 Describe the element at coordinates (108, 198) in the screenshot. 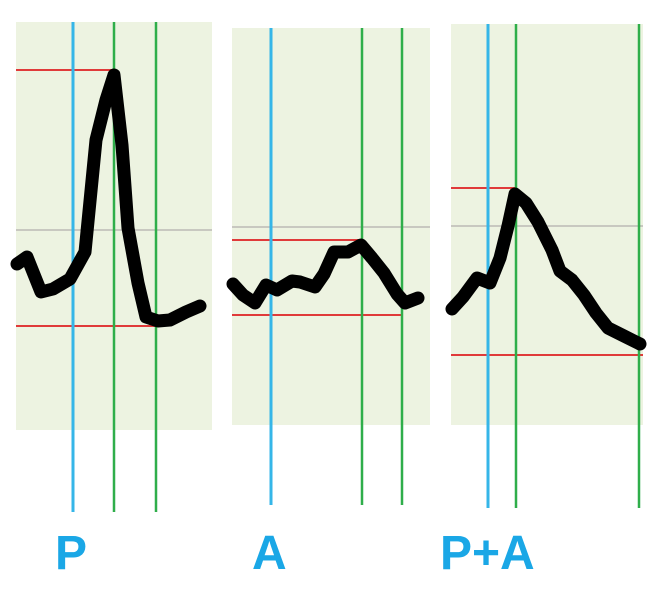

I see `panel-p-trace` at that location.